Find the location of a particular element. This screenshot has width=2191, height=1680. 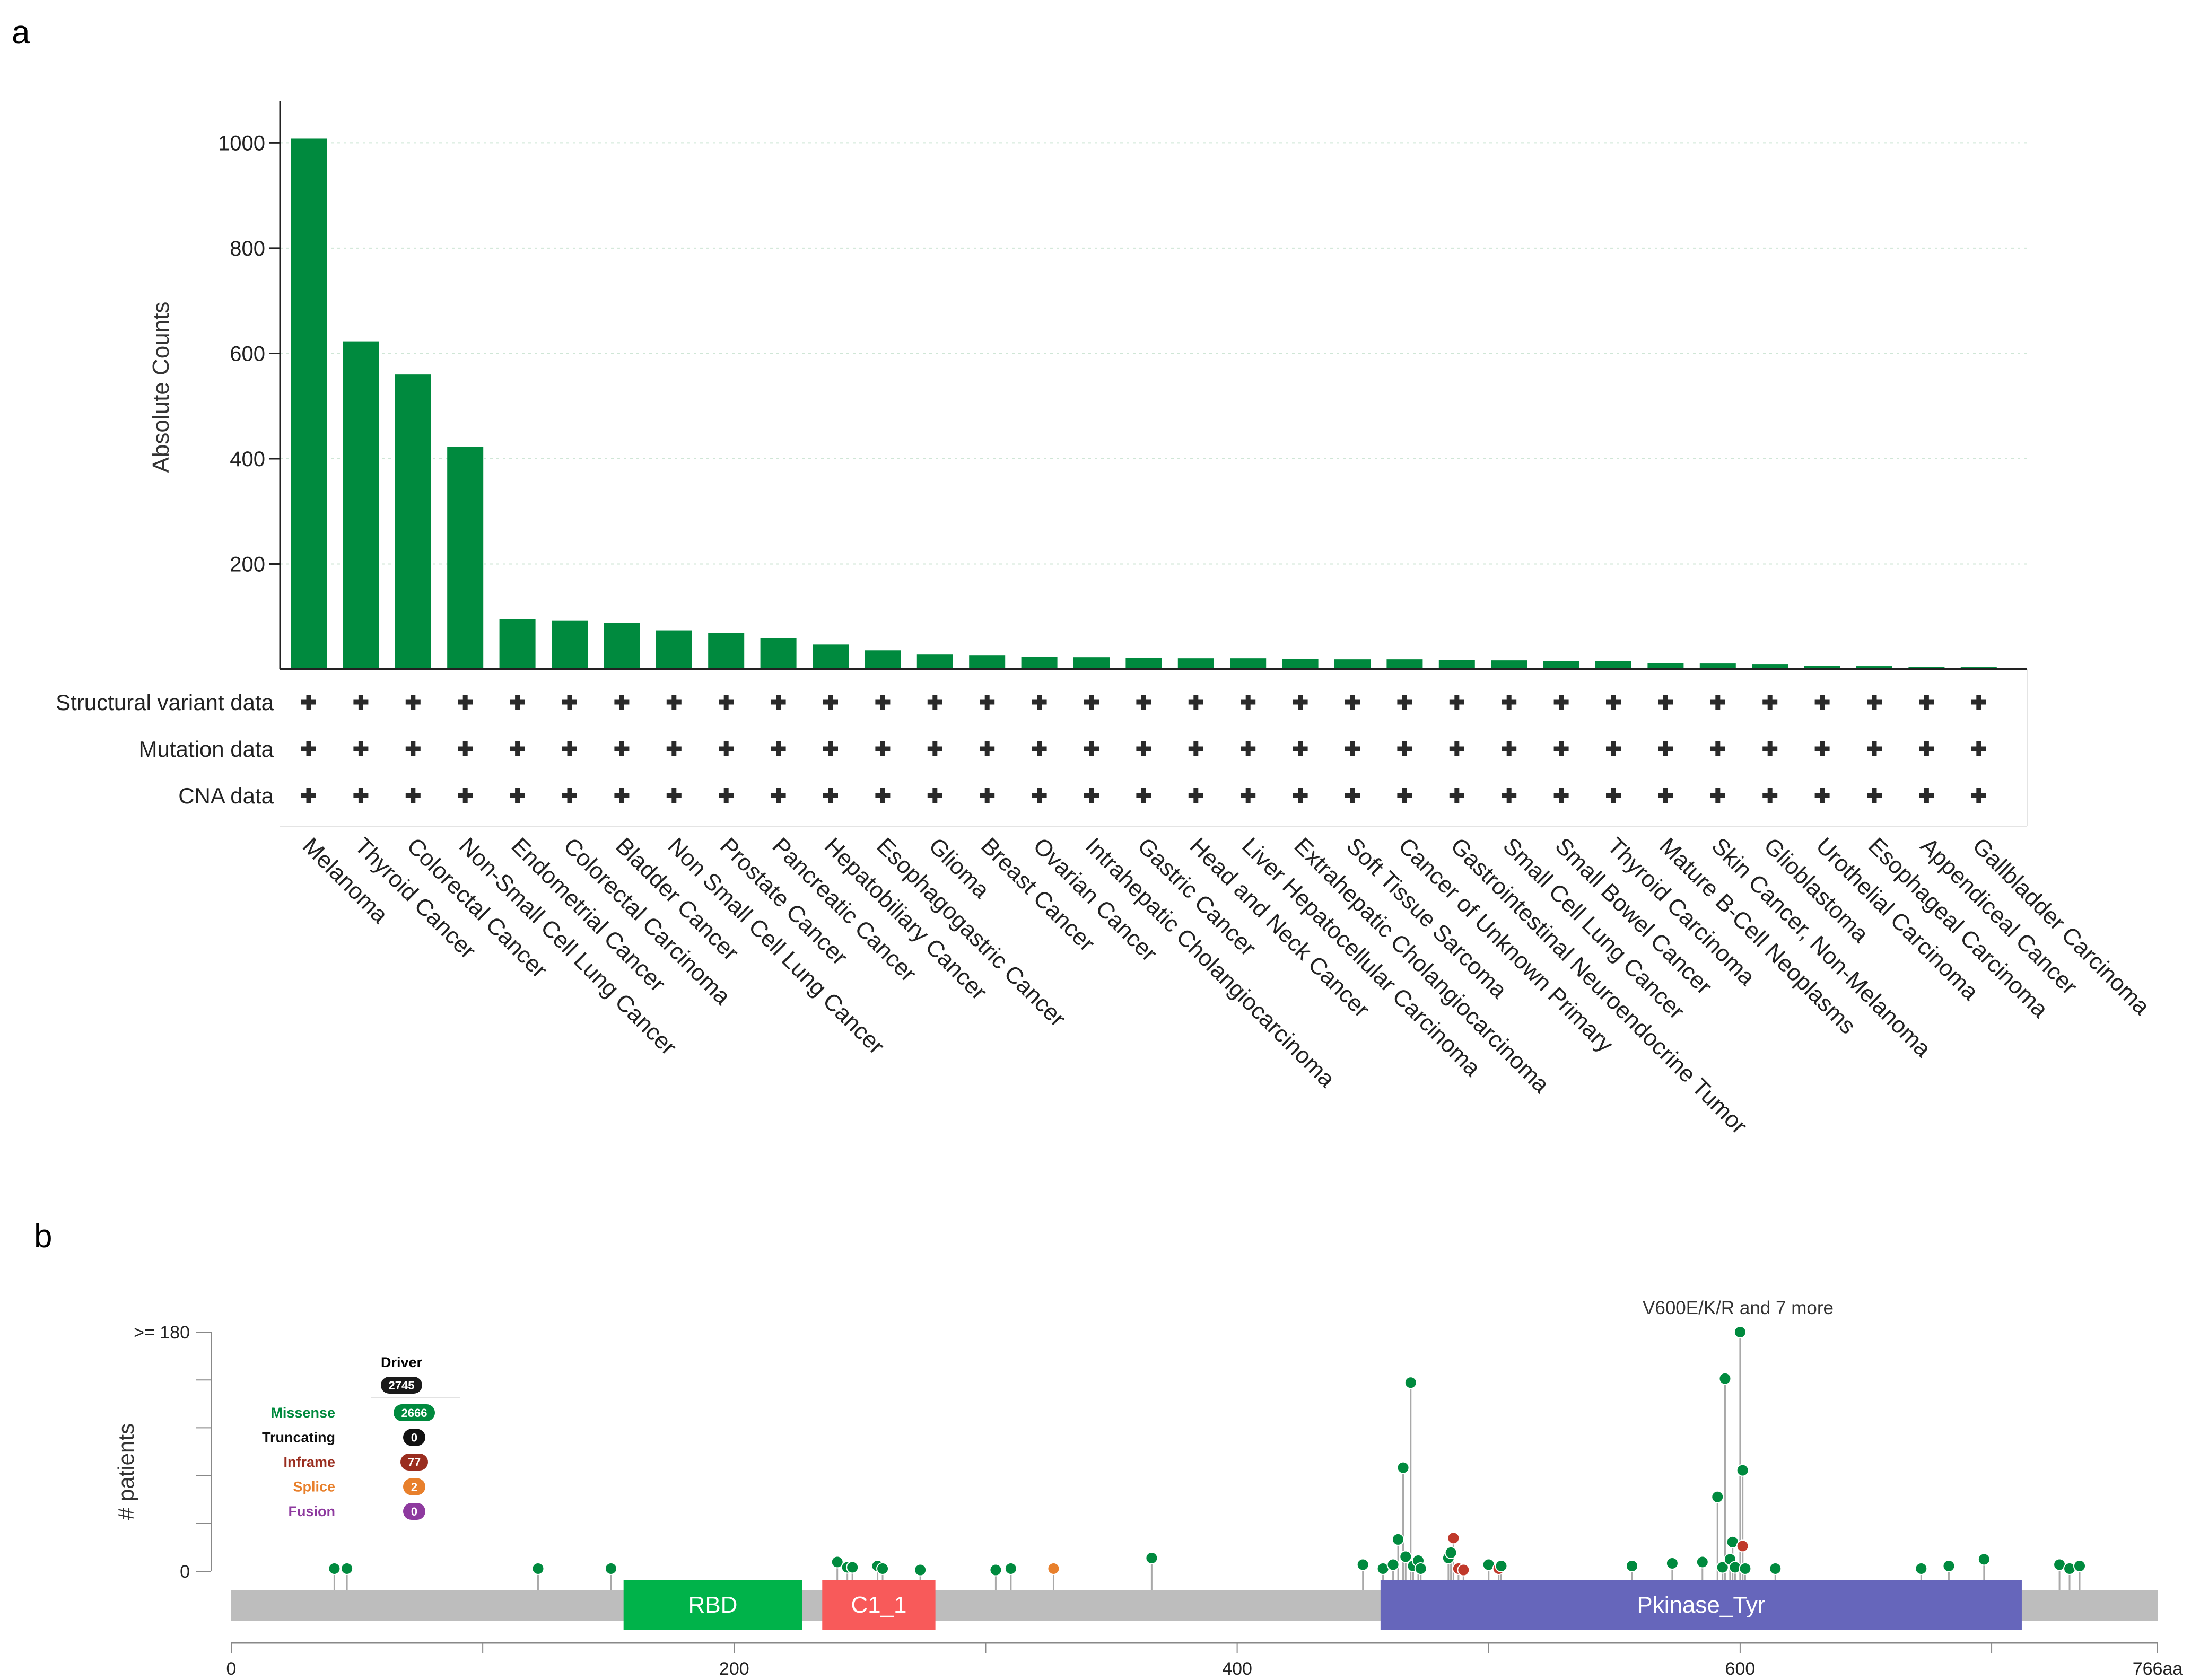

lollipop-x-axis: 0 200 400 600 766aa is located at coordinates (1204, 1660).